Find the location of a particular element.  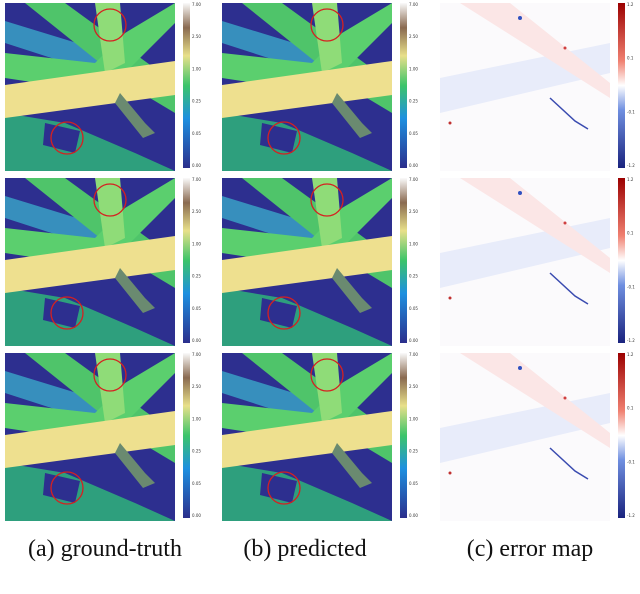

caption: (c) error map is located at coordinates (530, 549).